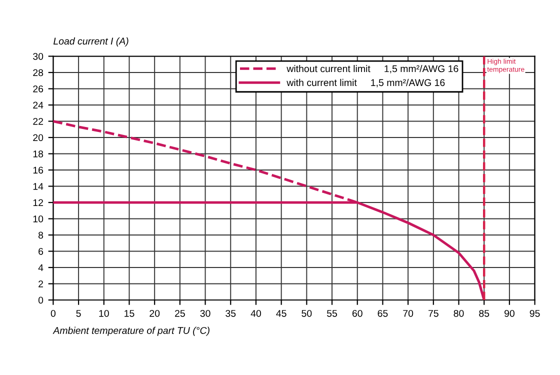 The image size is (560, 375). What do you see at coordinates (41, 300) in the screenshot?
I see `y-tick-label: 0` at bounding box center [41, 300].